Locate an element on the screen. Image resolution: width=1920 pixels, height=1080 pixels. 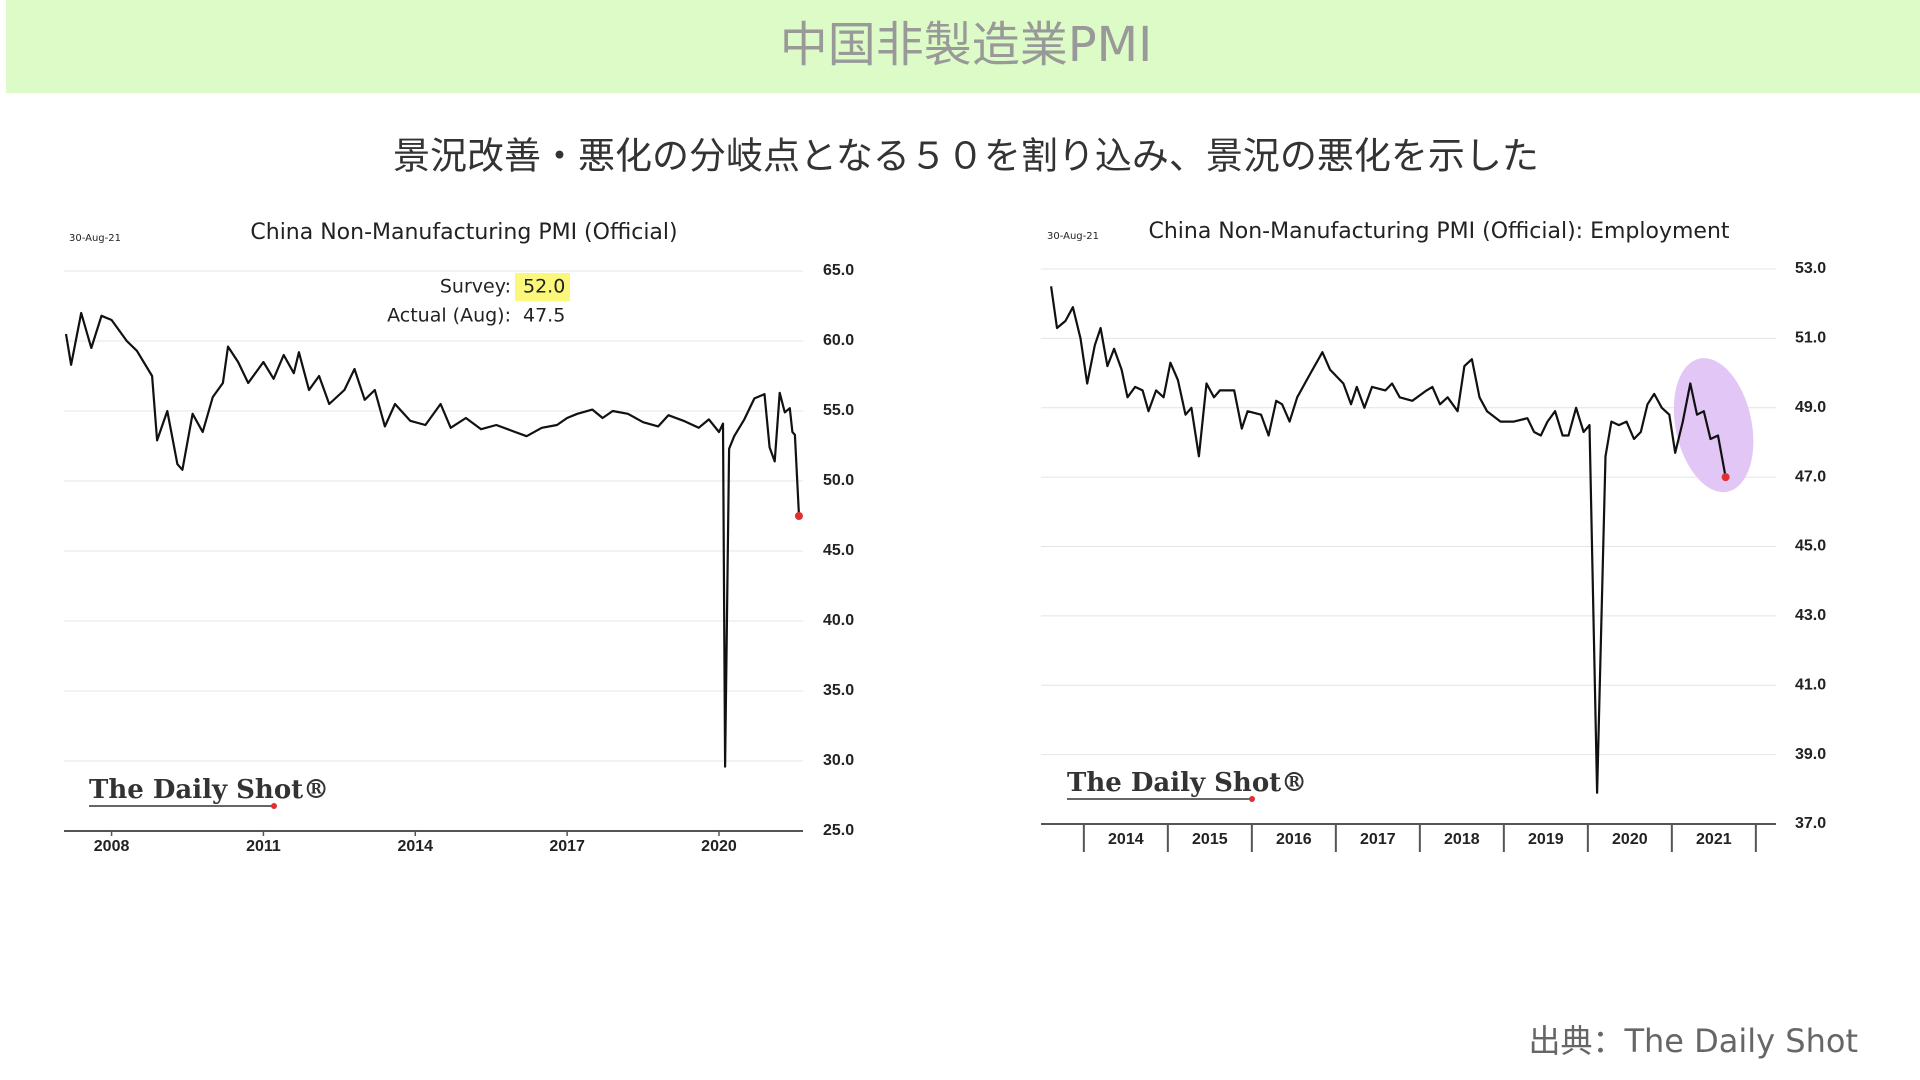
annotation-highlight is located at coordinates (542, 287).